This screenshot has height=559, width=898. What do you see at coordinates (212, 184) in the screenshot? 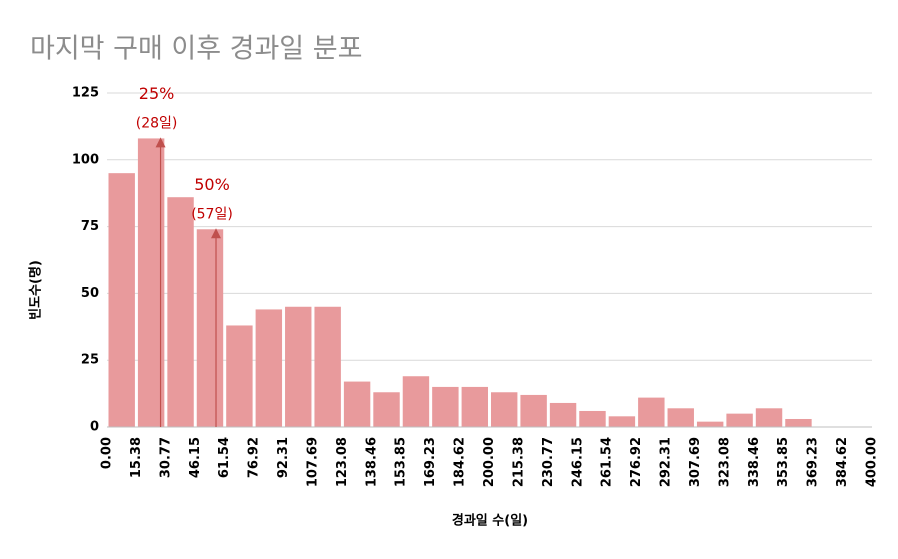
I see `annotation-label: 50%` at bounding box center [212, 184].